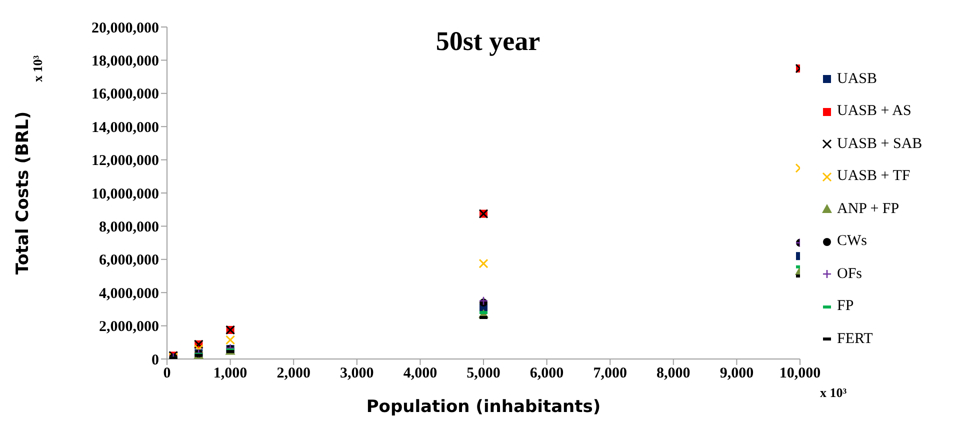 This screenshot has width=953, height=428. I want to click on x-tick-label: 4,000, so click(420, 374).